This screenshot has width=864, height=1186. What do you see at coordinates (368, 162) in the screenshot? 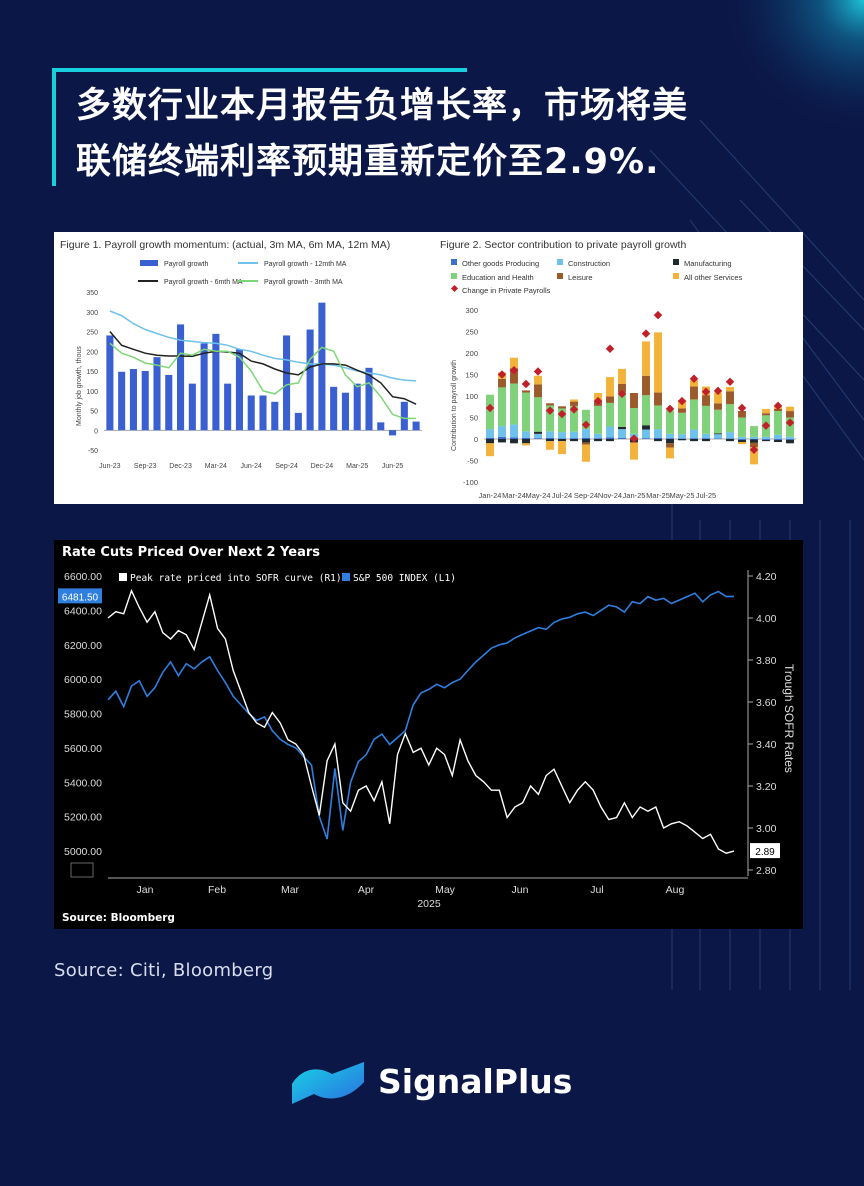
I see `headline-line-2: 联储终端利率预期重新定价至2.9%.` at bounding box center [368, 162].